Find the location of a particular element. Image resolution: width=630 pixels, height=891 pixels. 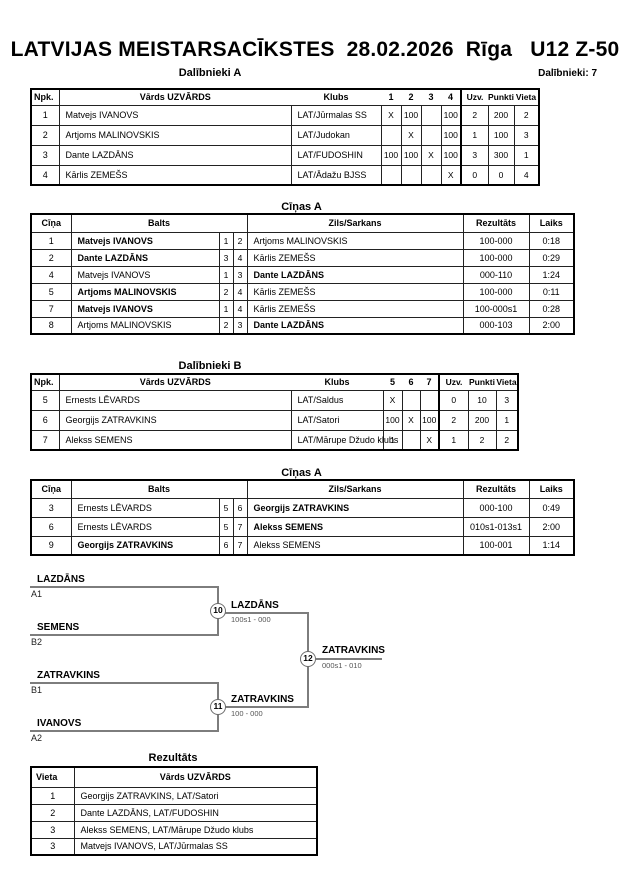

cell-result-5: X is located at coordinates (392, 400).